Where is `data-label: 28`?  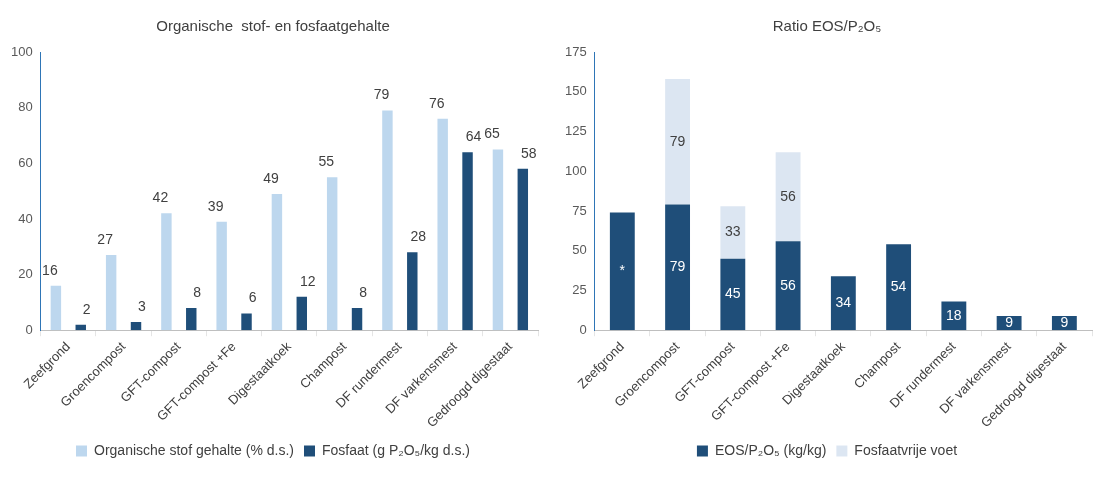
data-label: 28 is located at coordinates (418, 236).